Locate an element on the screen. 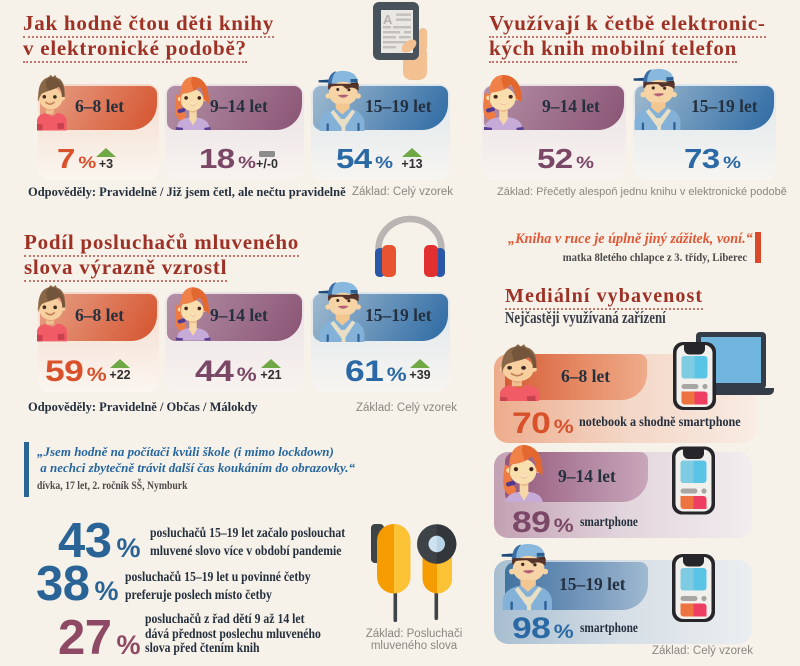 This screenshot has height=666, width=800. svg-text: A is located at coordinates (388, 19).